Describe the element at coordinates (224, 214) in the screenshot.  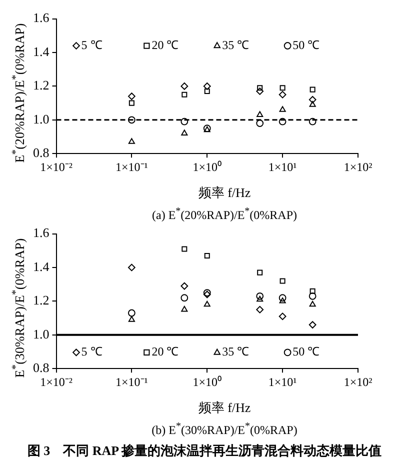
I see `text: (a) E$^{*}$(20%RAP)/E$^{*}$(0%RAP)` at that location.